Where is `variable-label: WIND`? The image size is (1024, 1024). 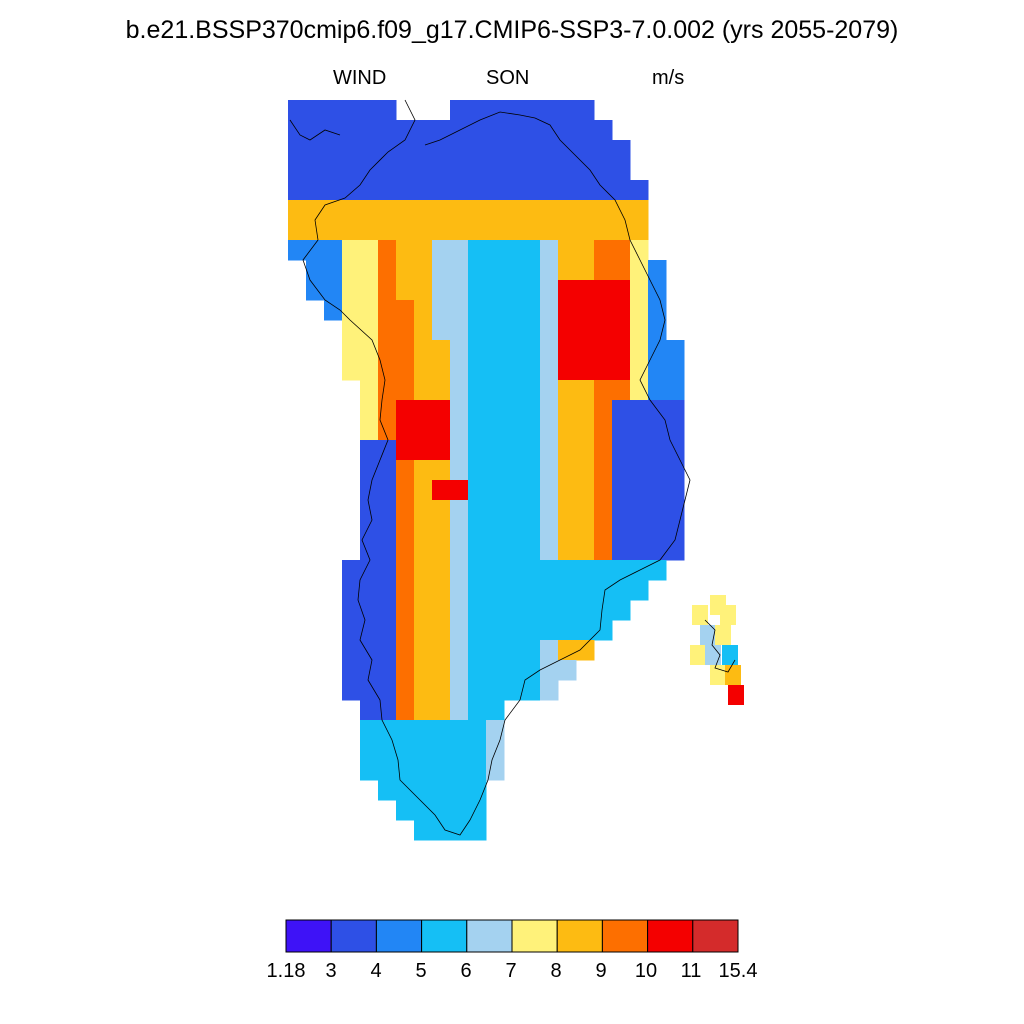 variable-label: WIND is located at coordinates (360, 78).